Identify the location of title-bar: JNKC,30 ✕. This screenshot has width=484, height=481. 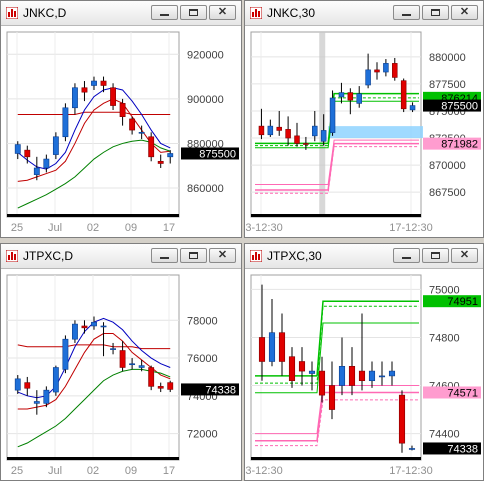
(364, 13).